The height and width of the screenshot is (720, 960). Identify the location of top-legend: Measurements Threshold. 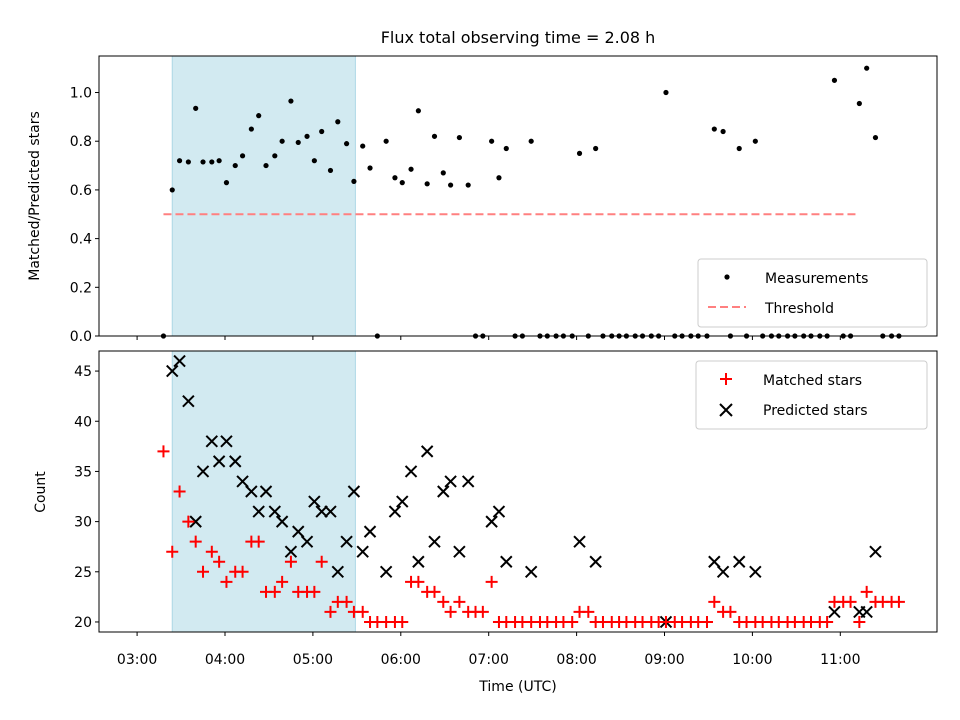
(812, 293).